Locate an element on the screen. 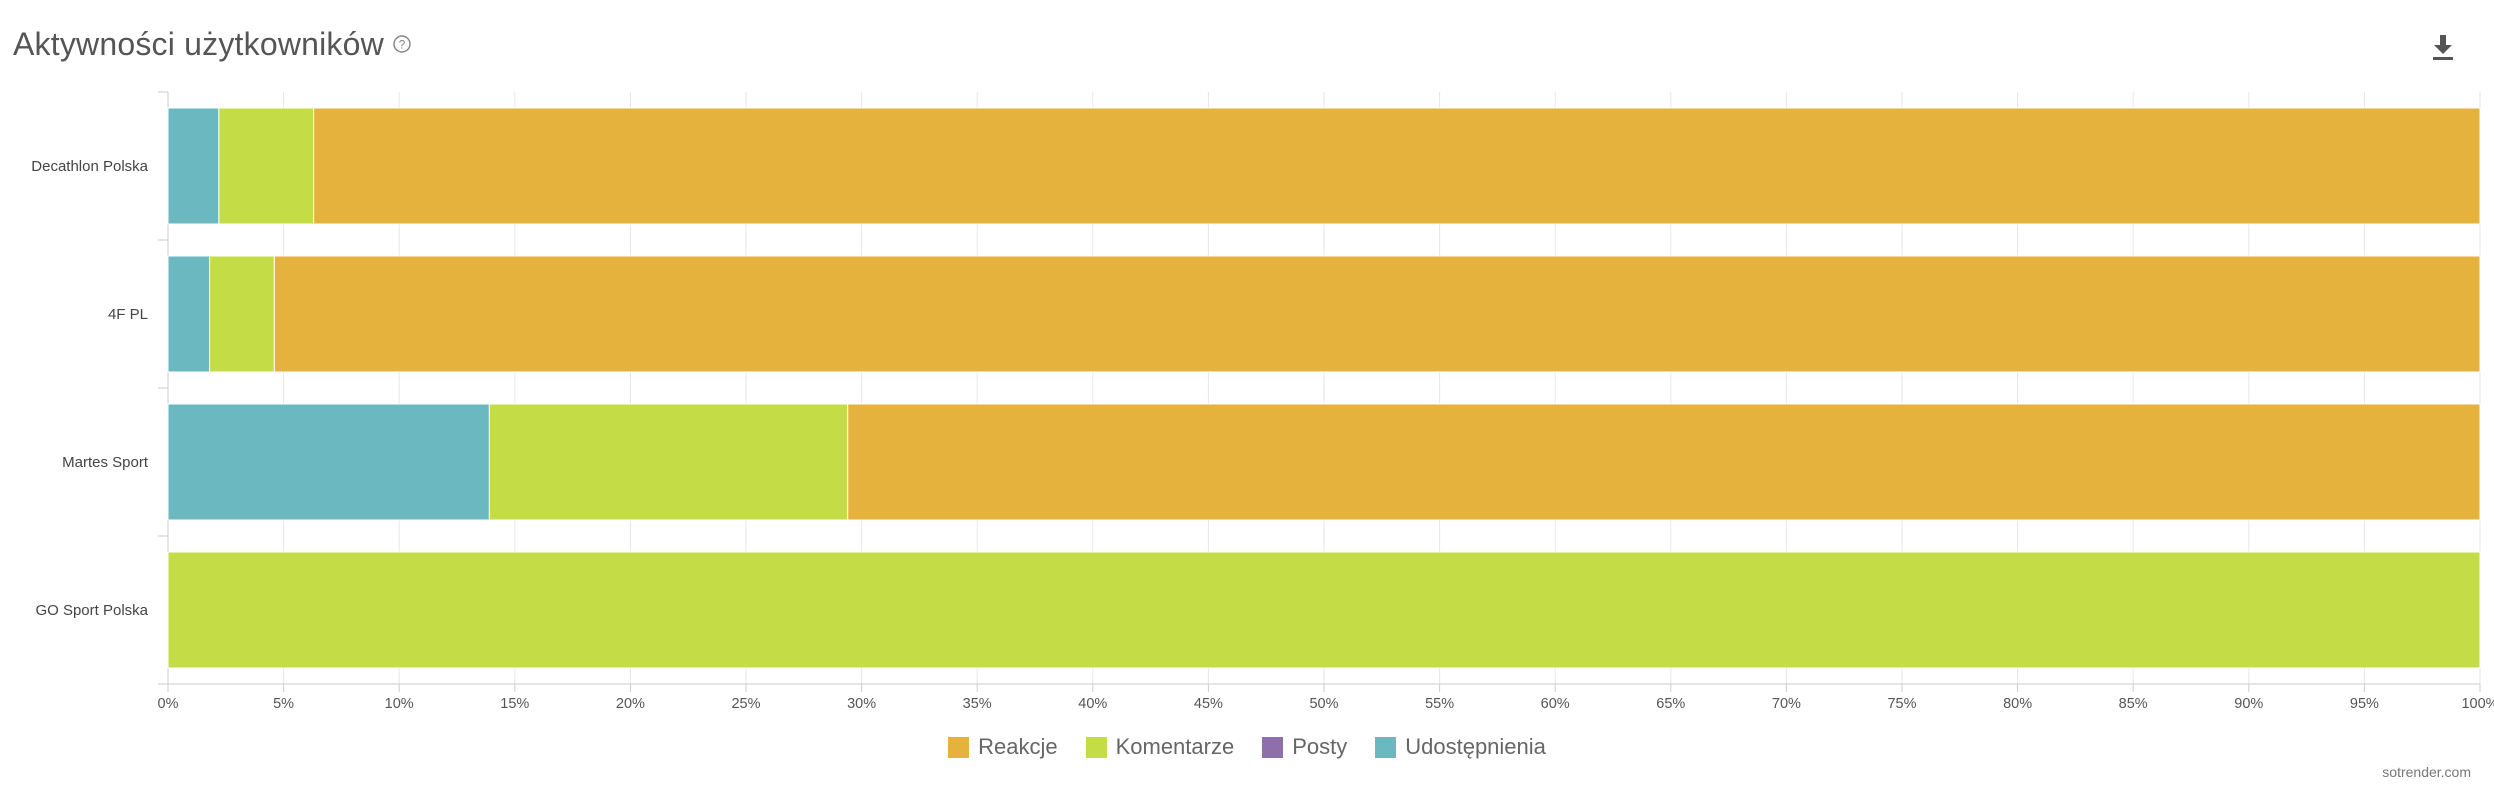 The height and width of the screenshot is (796, 2494). x-tick-label: 35% is located at coordinates (977, 704).